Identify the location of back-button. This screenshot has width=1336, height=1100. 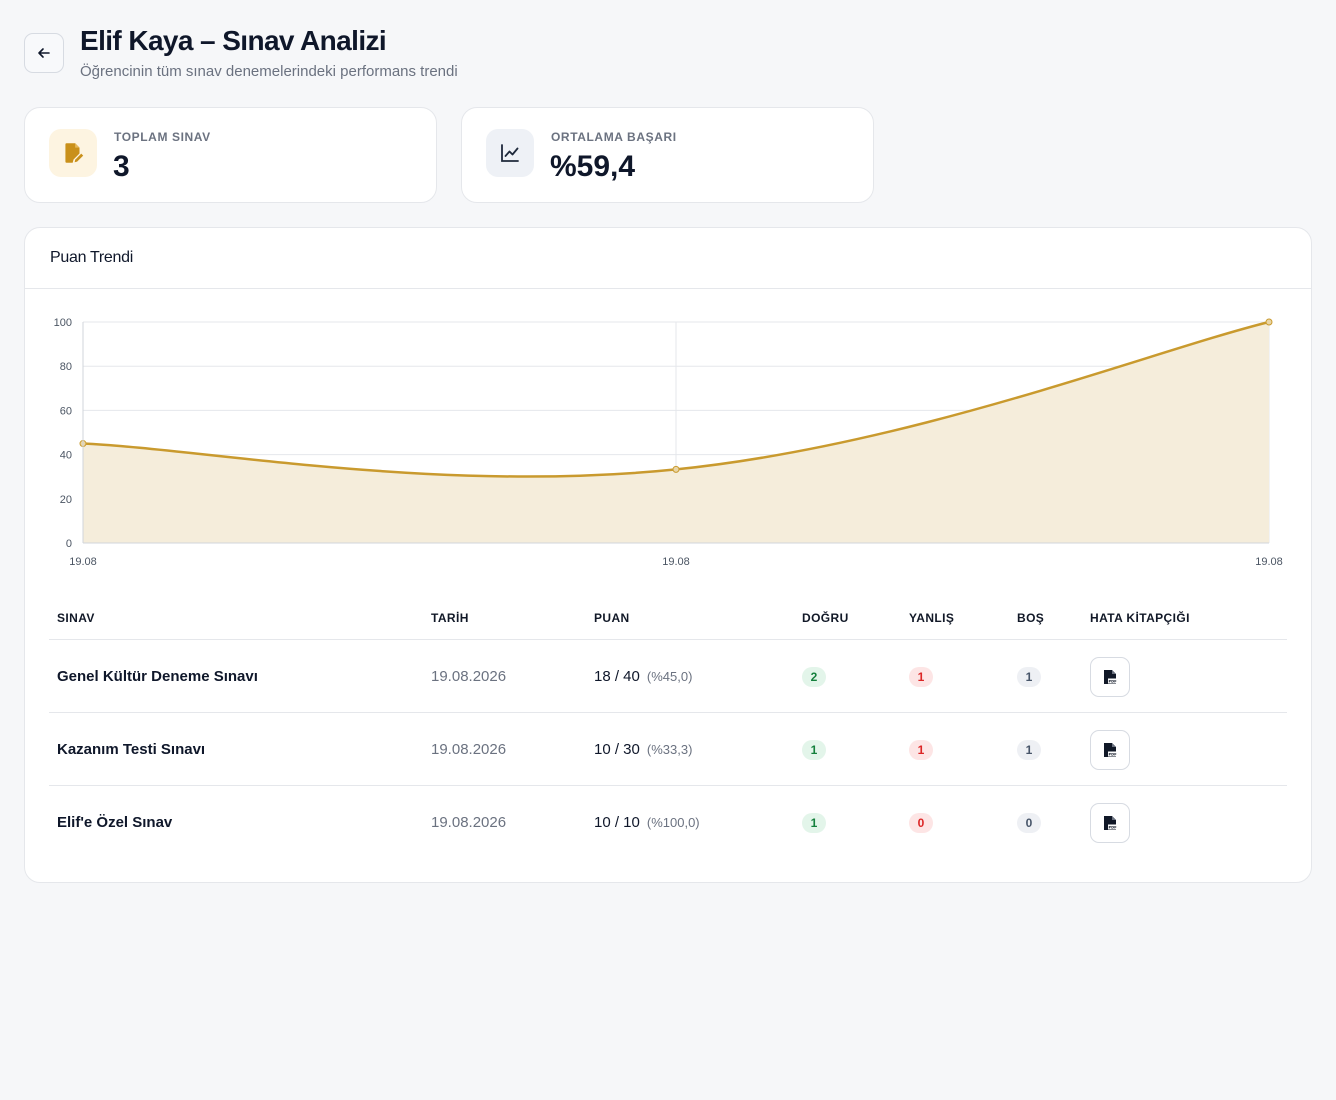
(44, 53).